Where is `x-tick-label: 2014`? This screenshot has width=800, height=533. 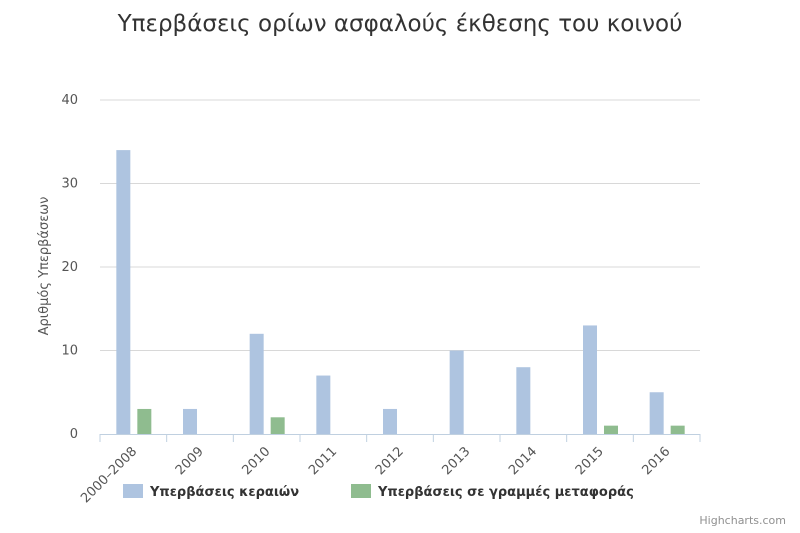 x-tick-label: 2014 is located at coordinates (523, 461).